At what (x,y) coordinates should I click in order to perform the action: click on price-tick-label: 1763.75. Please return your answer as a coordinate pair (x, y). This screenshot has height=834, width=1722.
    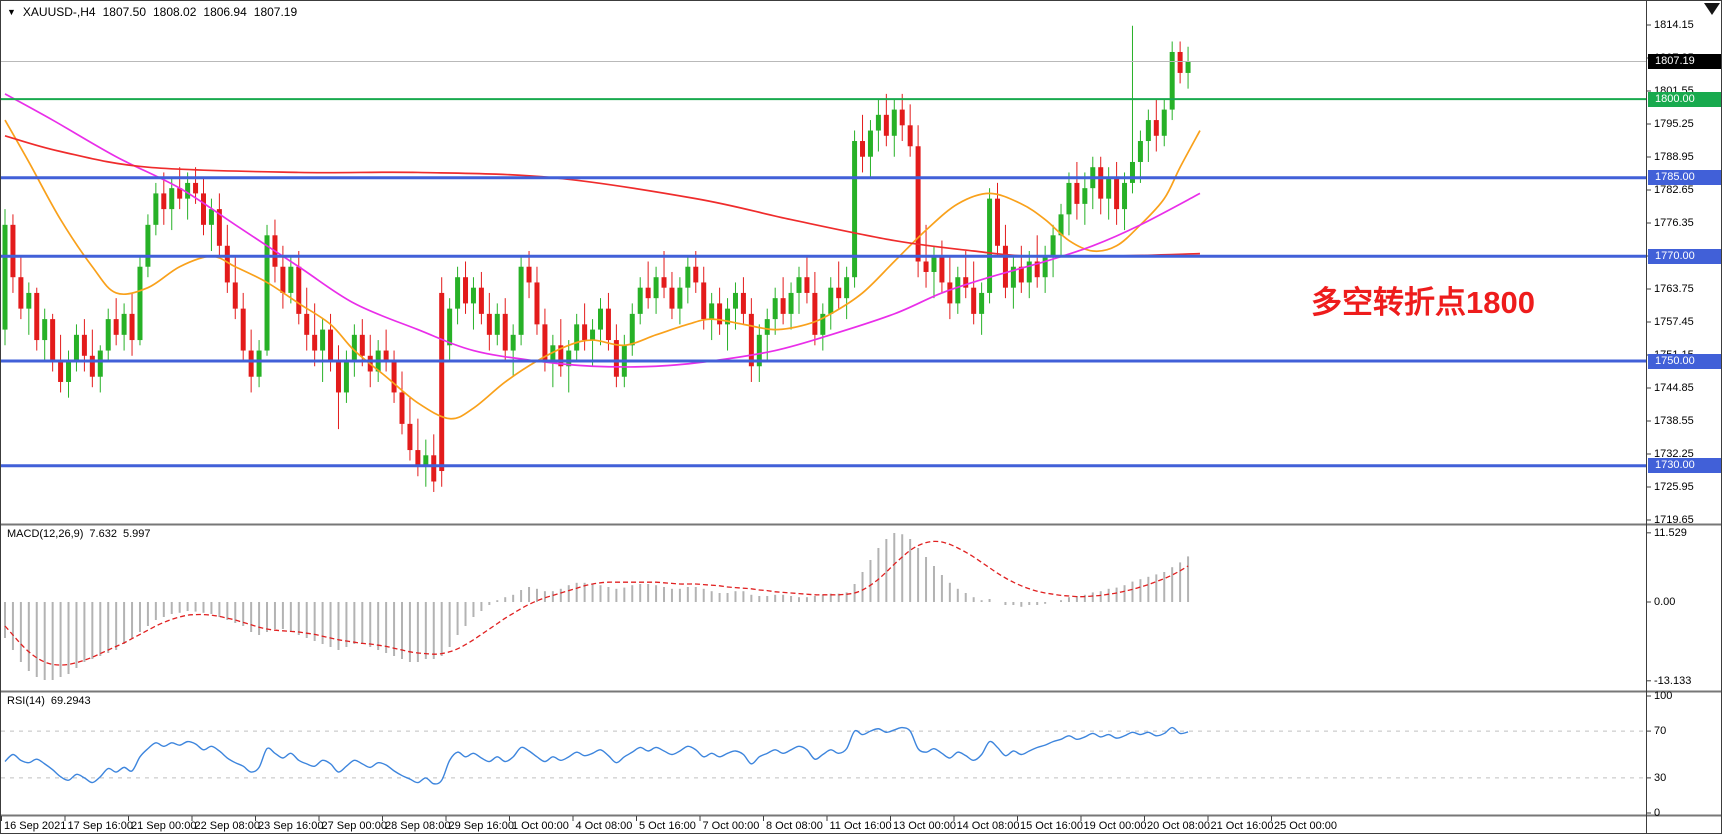
    Looking at the image, I should click on (1674, 288).